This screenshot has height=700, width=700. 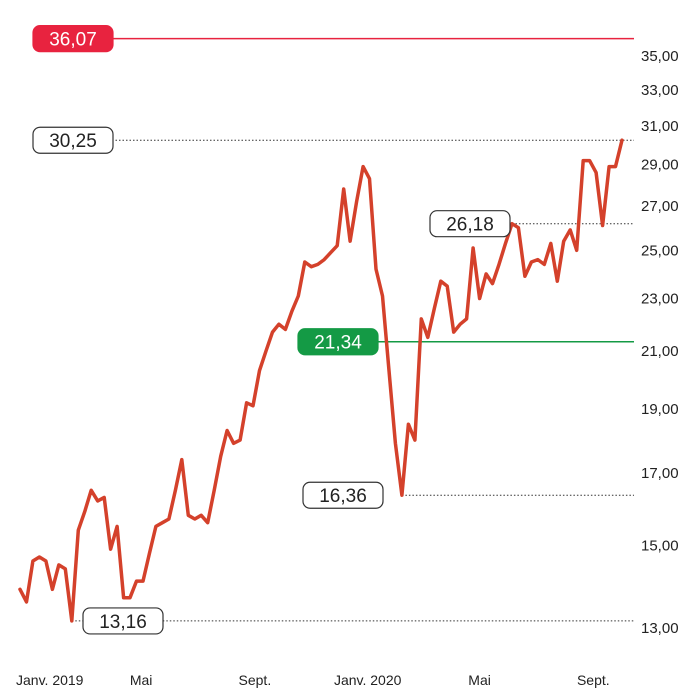 I want to click on y-tick-label: 23,00, so click(x=660, y=298).